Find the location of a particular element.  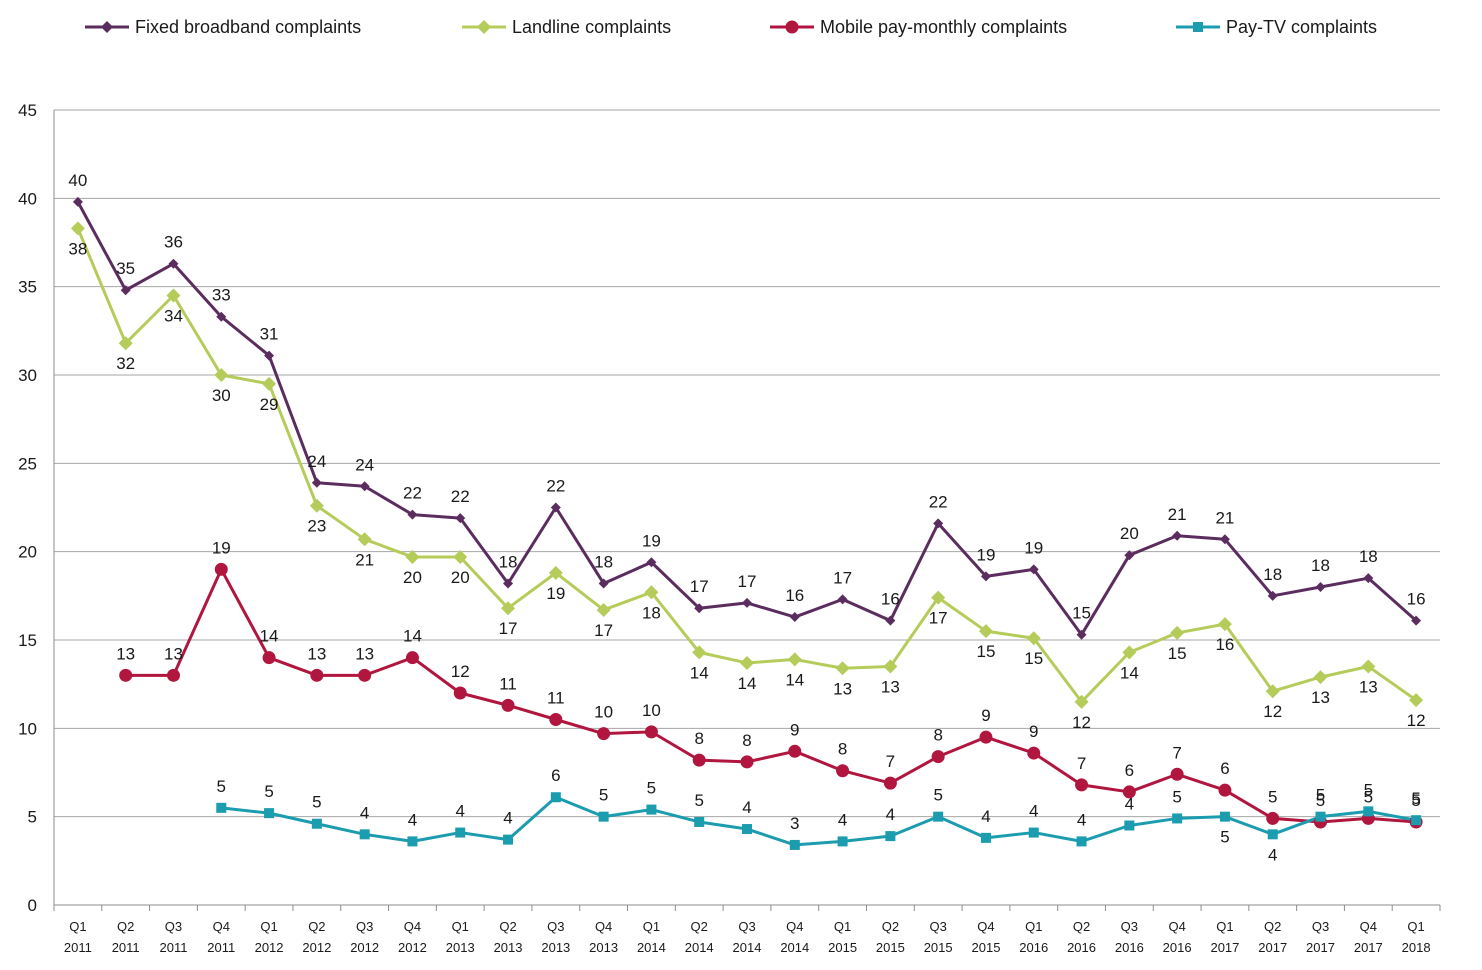

data-label: 11 is located at coordinates (508, 683).